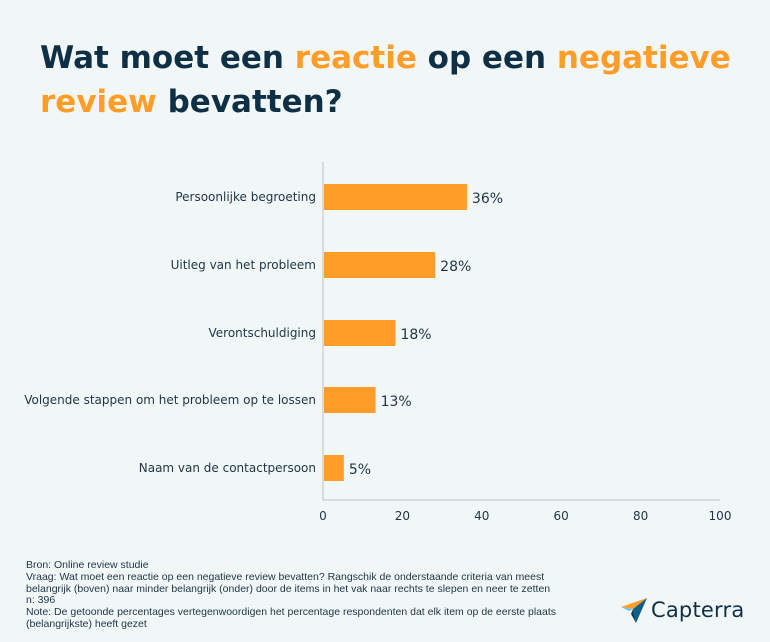 This screenshot has width=770, height=642. What do you see at coordinates (227, 468) in the screenshot?
I see `category-label: Naam van de contactpersoon` at bounding box center [227, 468].